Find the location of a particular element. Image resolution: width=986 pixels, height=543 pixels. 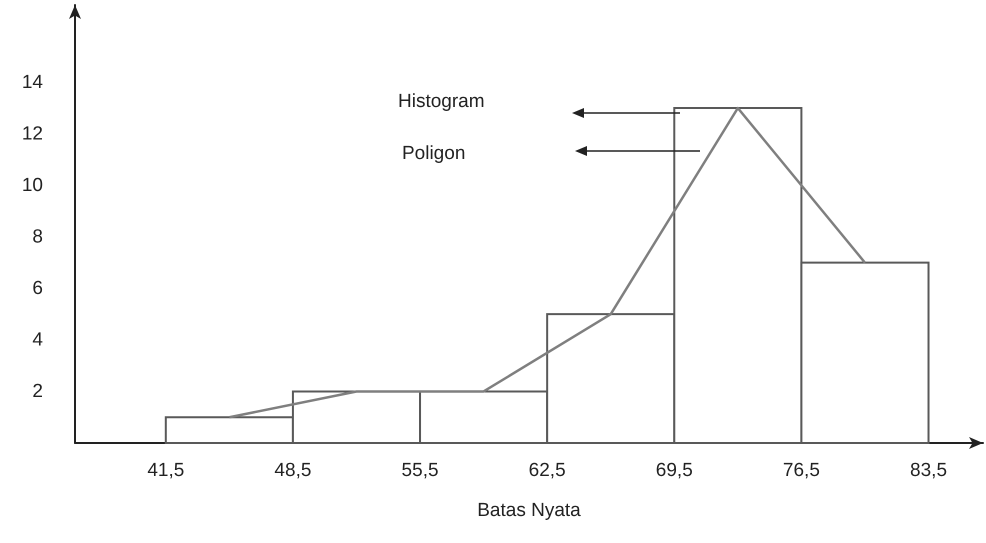

y-tick-label: 12 is located at coordinates (32, 133).